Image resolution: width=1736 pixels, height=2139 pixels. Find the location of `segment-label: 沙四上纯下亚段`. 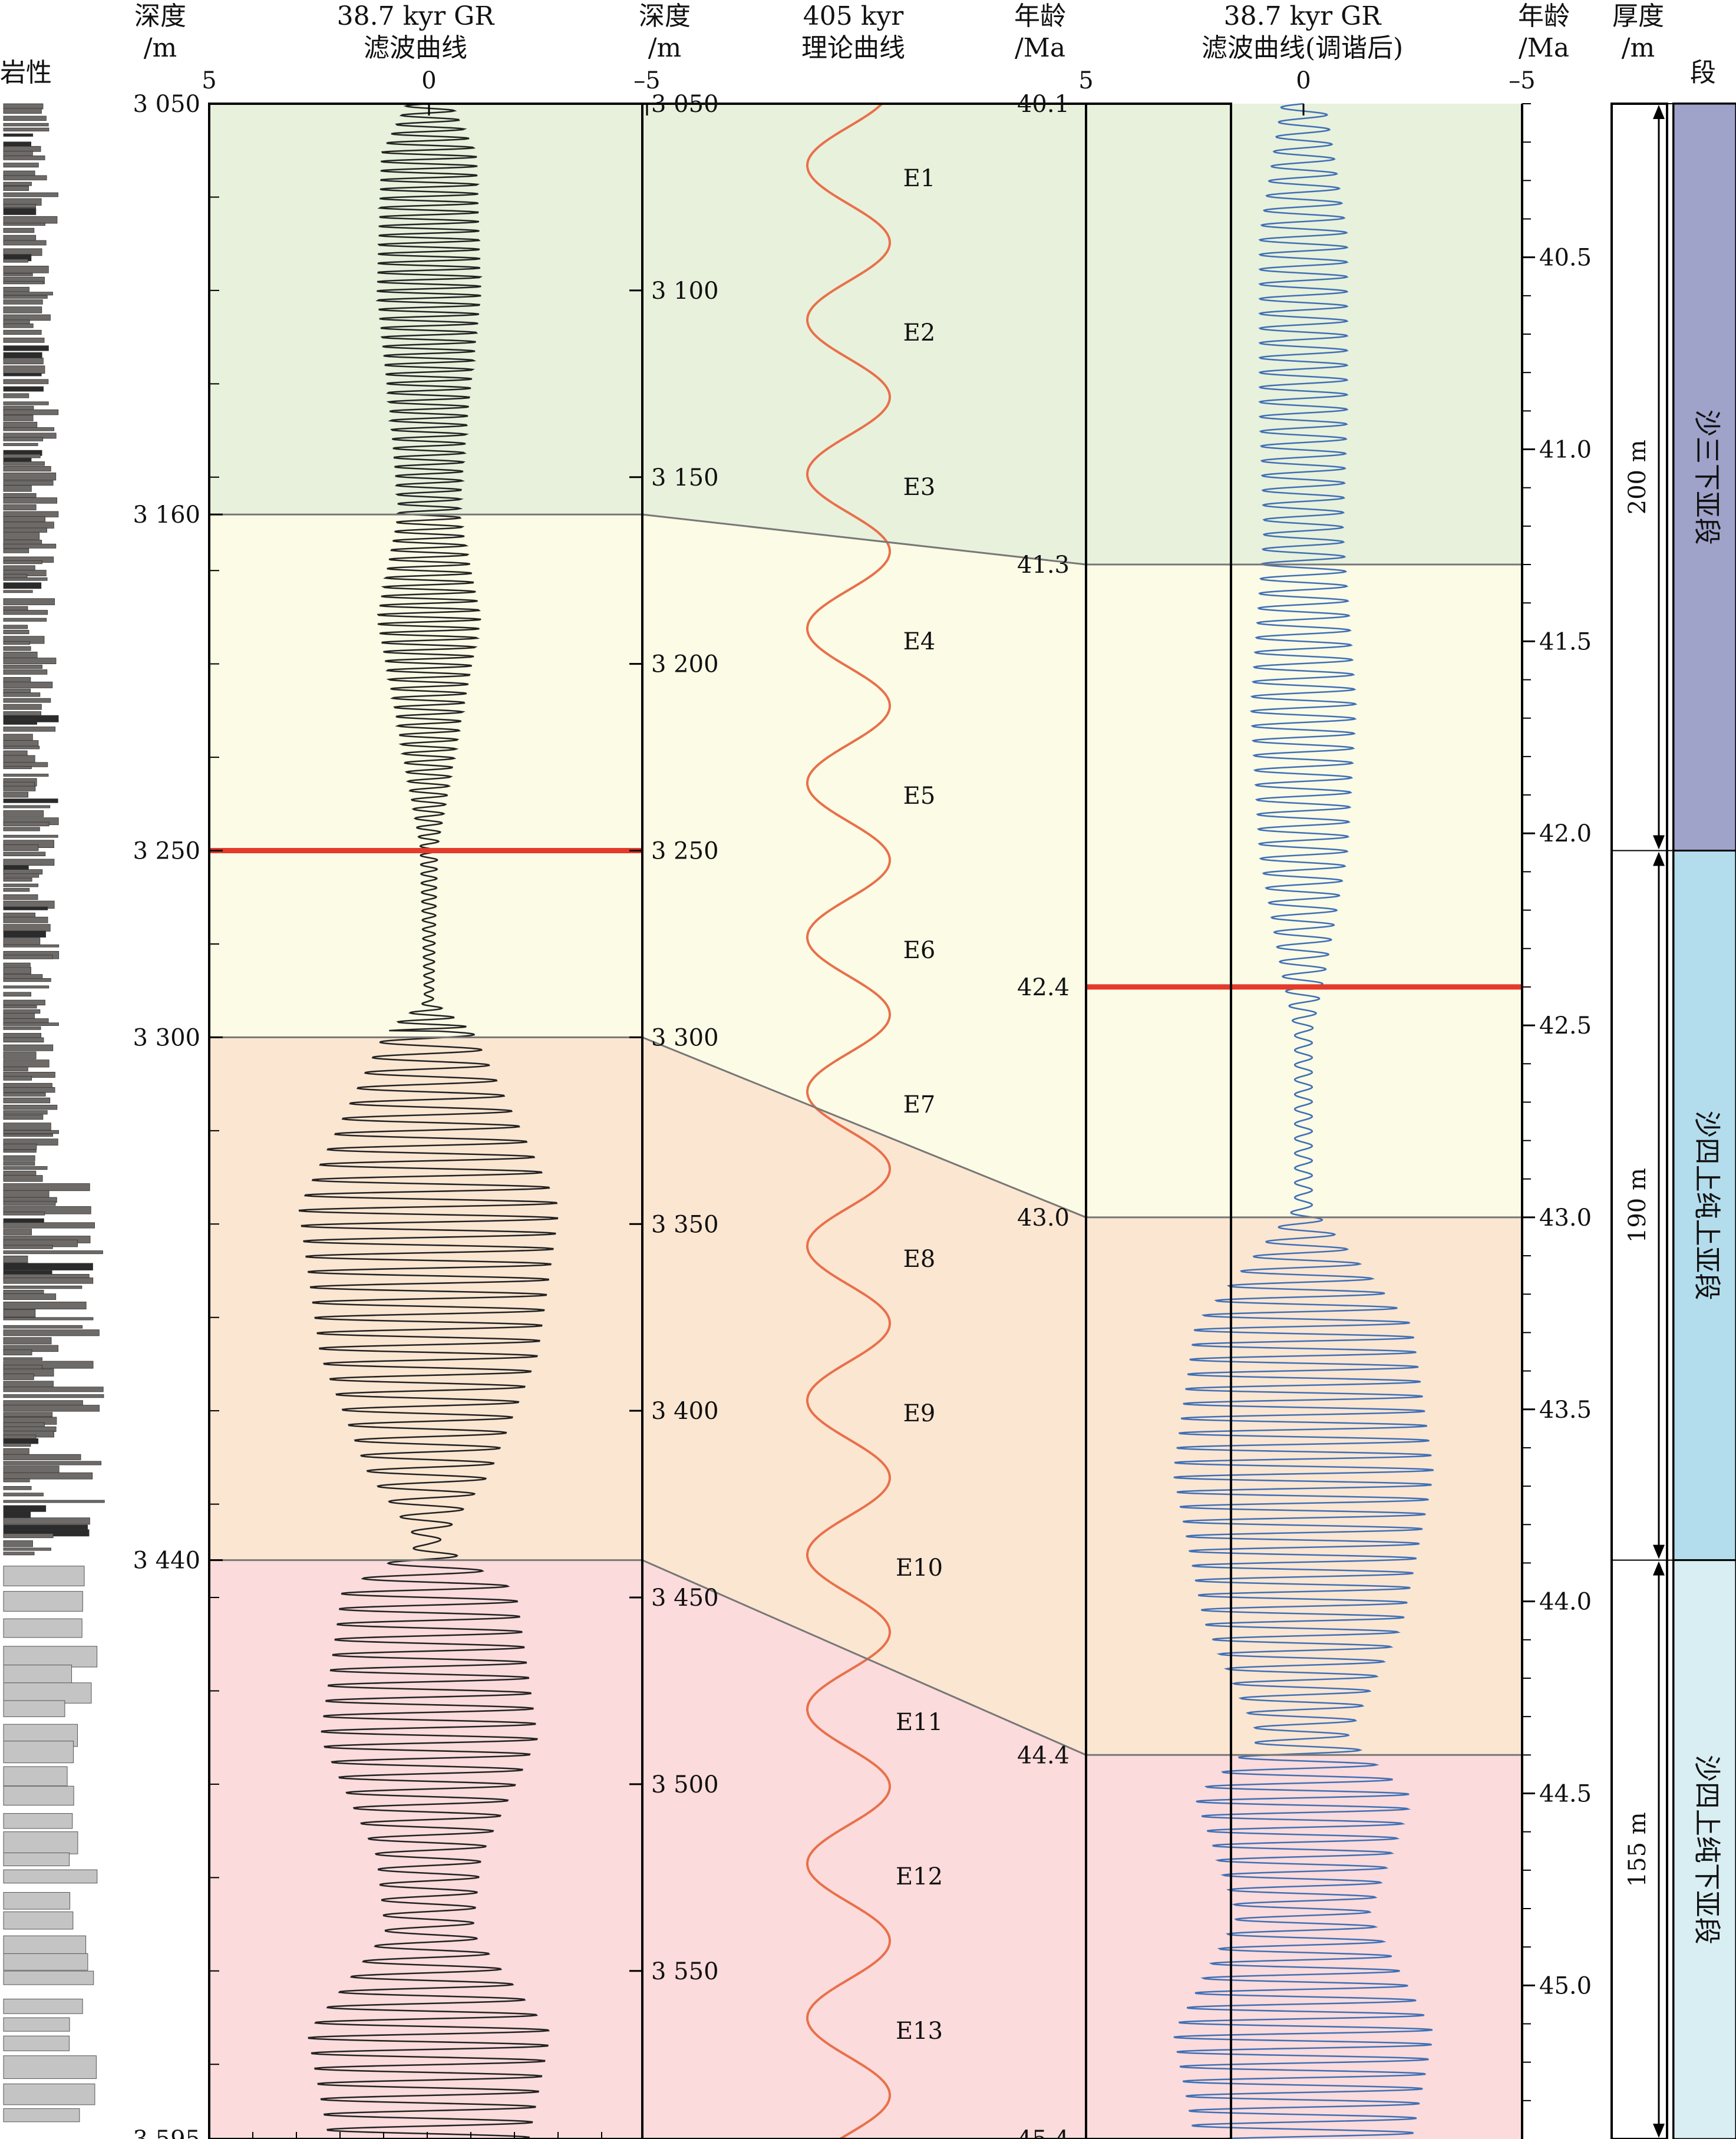

segment-label: 沙四上纯下亚段 is located at coordinates (1707, 1850).